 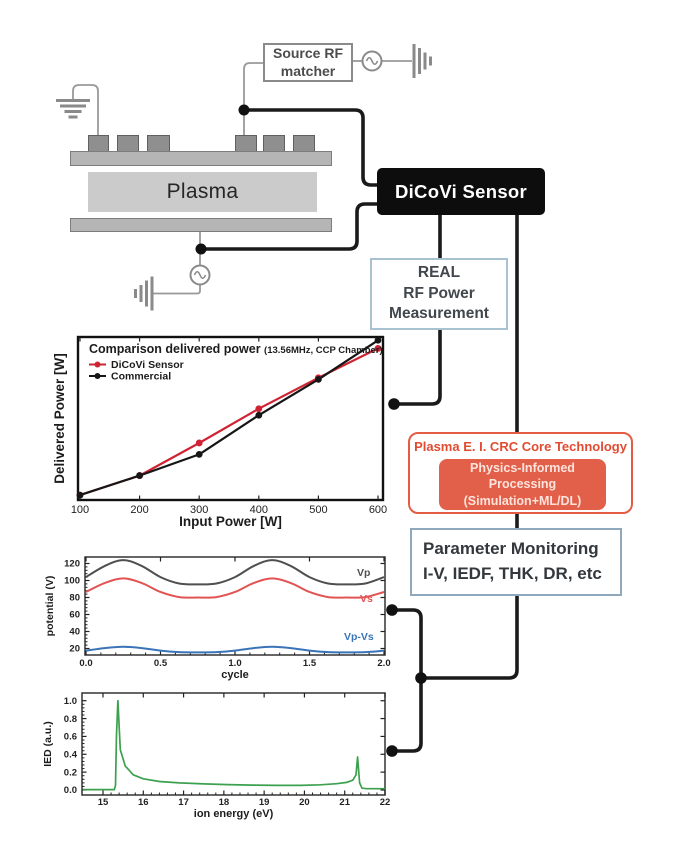 I want to click on svg-text: 600, so click(x=378, y=510).